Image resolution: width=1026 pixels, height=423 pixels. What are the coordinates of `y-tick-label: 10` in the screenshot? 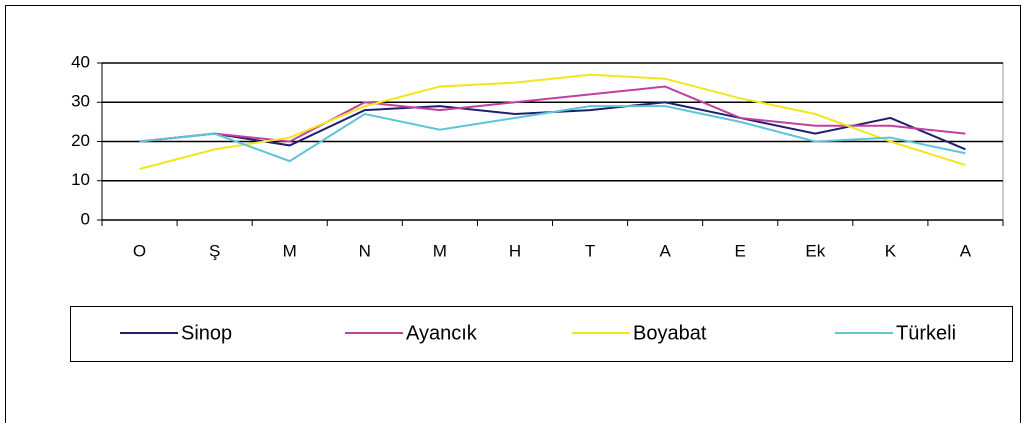 It's located at (80, 179).